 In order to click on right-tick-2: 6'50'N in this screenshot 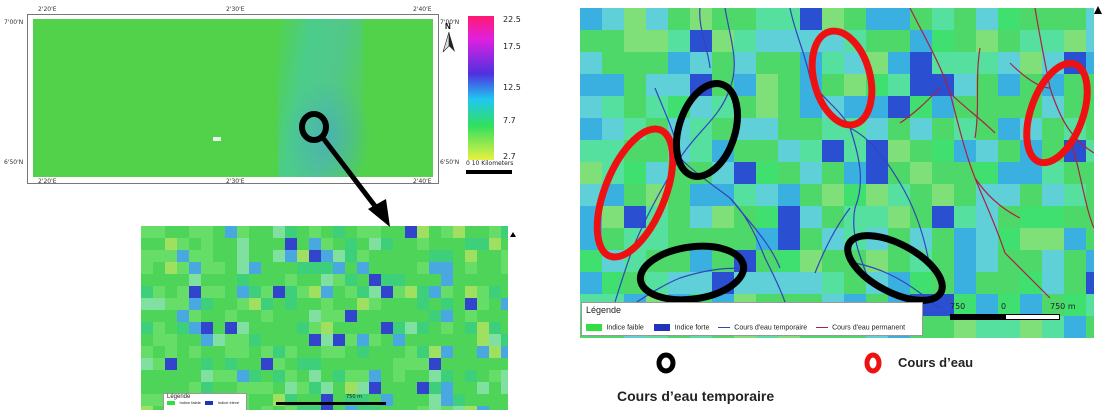, I will do `click(450, 162)`.